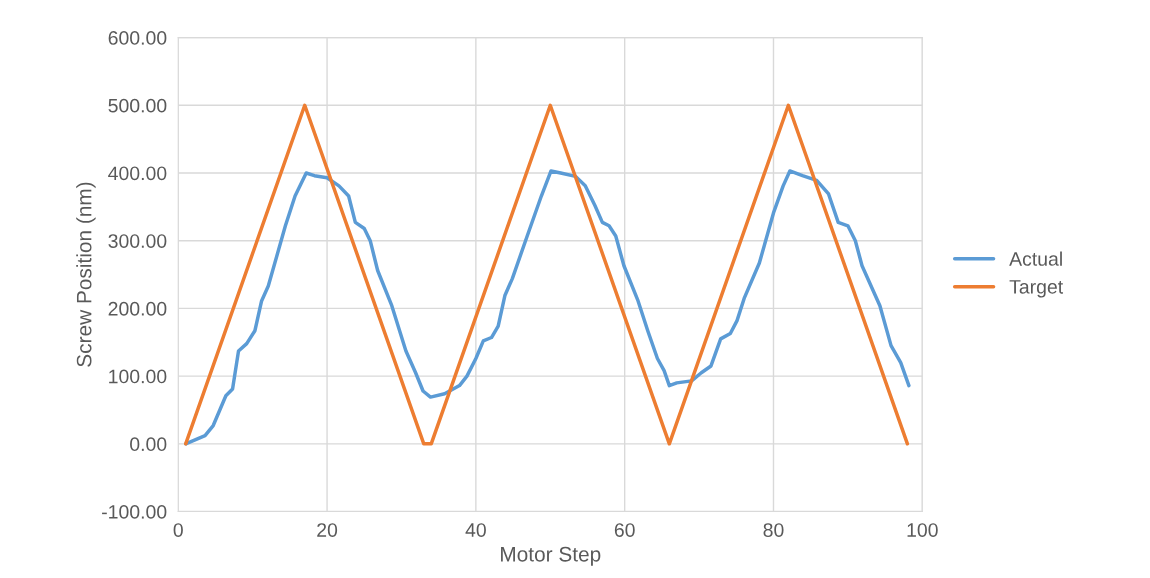 This screenshot has width=1150, height=578. I want to click on y-tick-label: -100.00, so click(134, 512).